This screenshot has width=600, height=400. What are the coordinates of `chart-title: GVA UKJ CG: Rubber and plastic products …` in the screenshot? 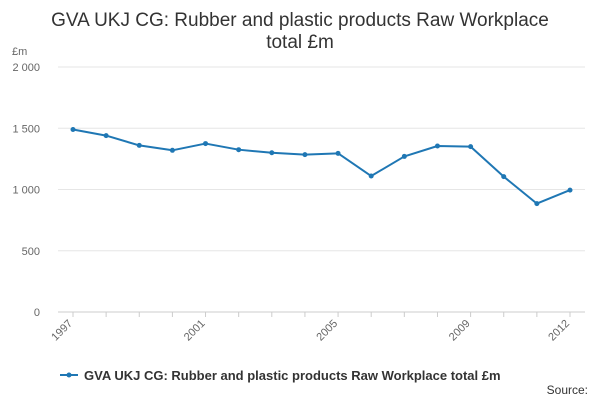 It's located at (300, 31).